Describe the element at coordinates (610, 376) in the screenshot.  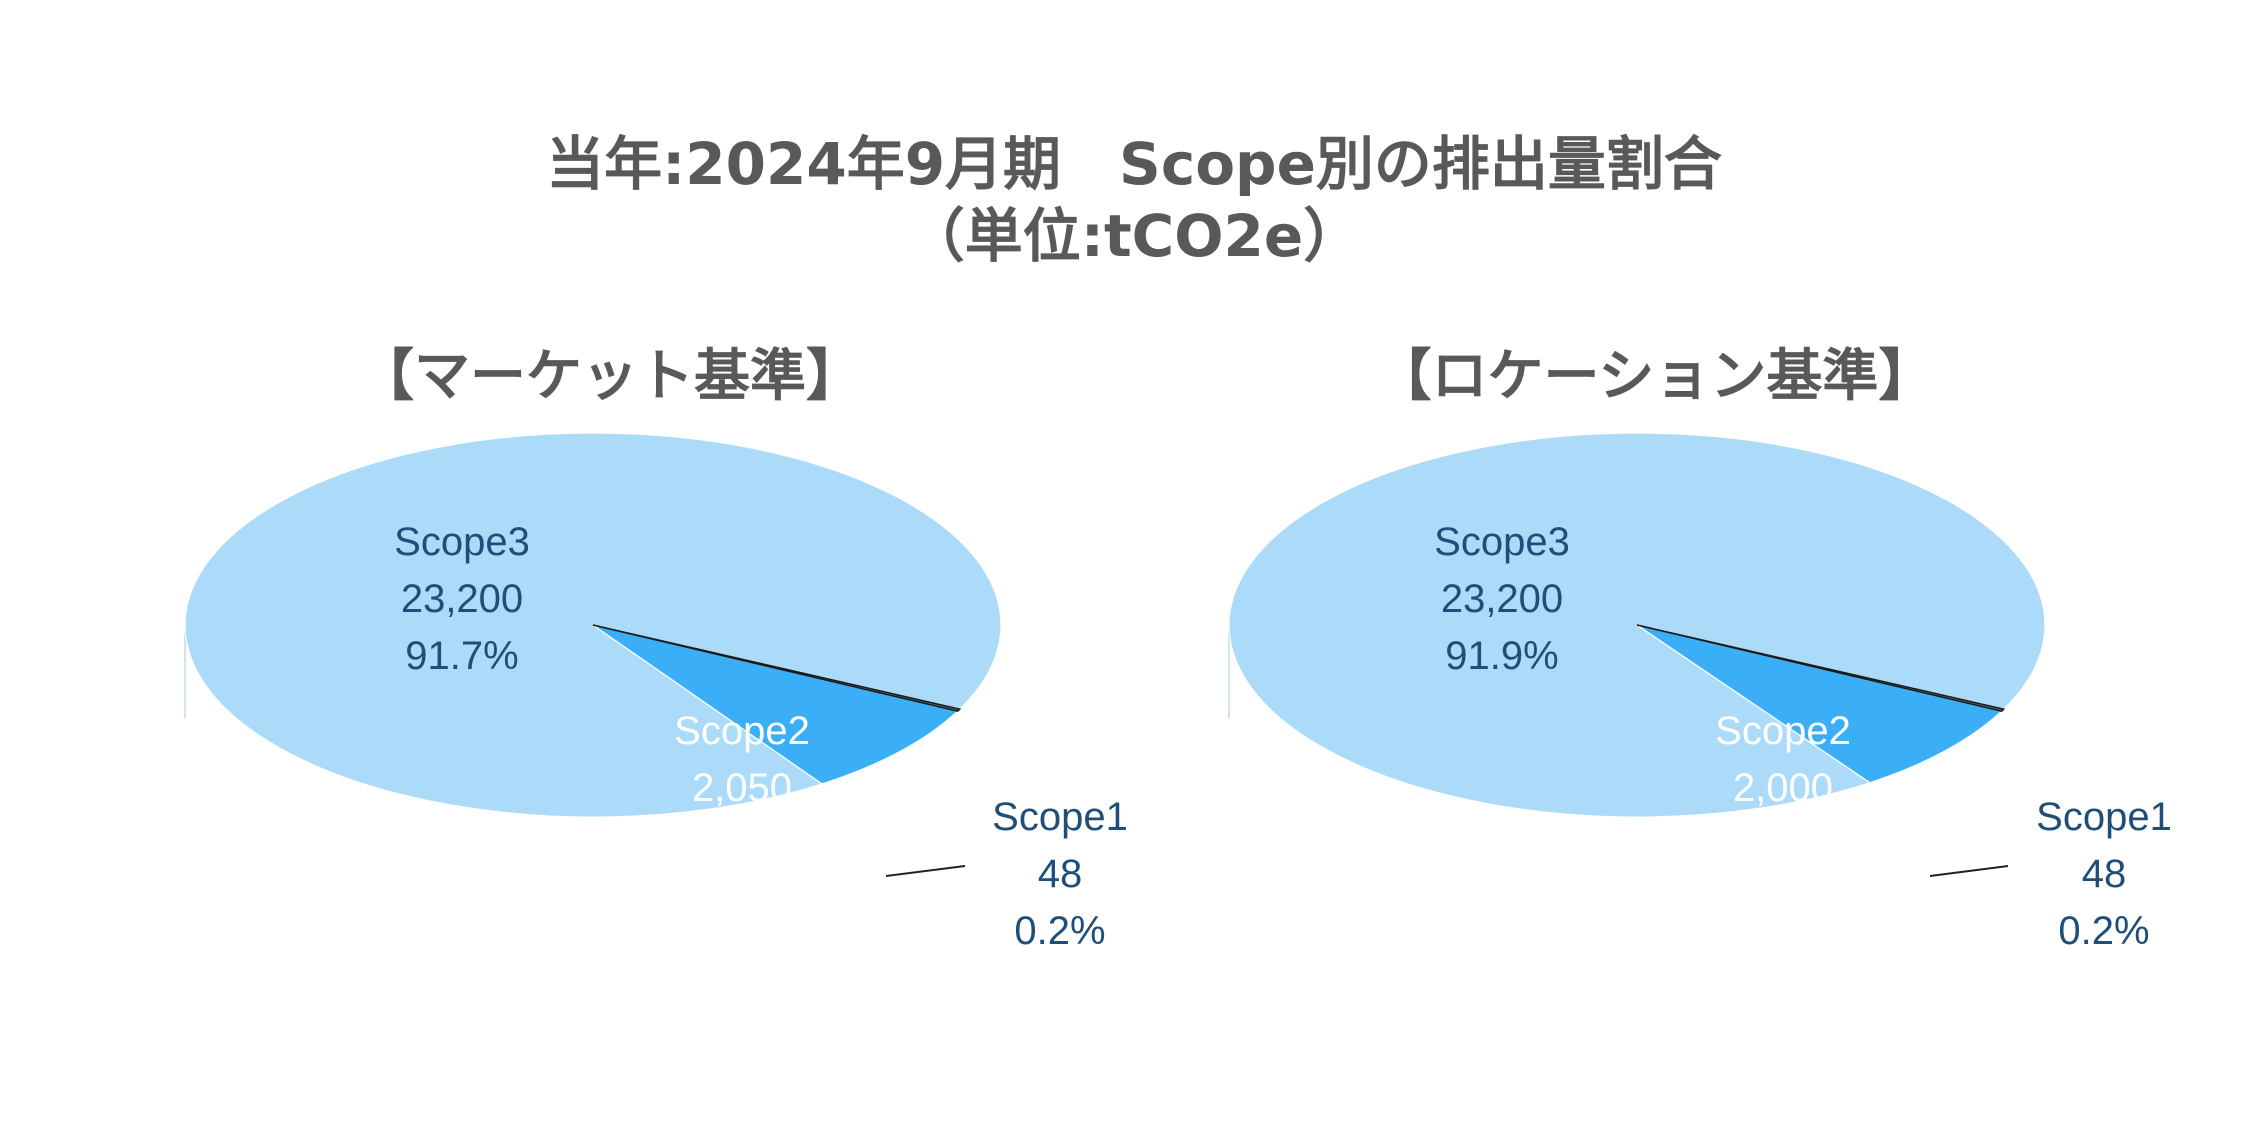
I see `pie-market-based-title: 【マーケット基準】` at that location.